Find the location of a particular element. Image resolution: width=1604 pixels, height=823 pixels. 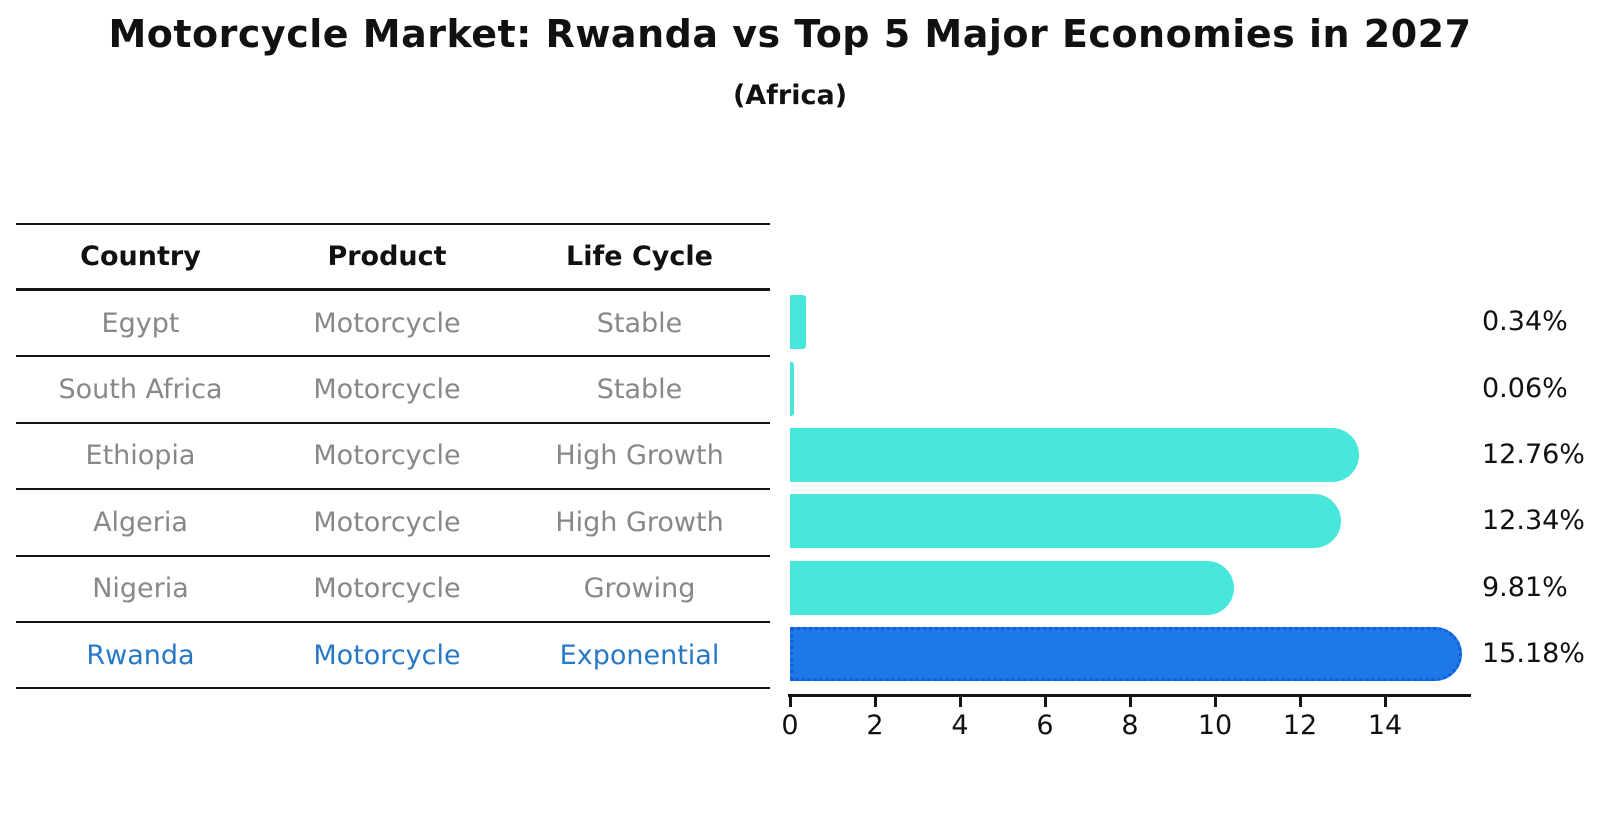

cell-country: Egypt is located at coordinates (140, 323).